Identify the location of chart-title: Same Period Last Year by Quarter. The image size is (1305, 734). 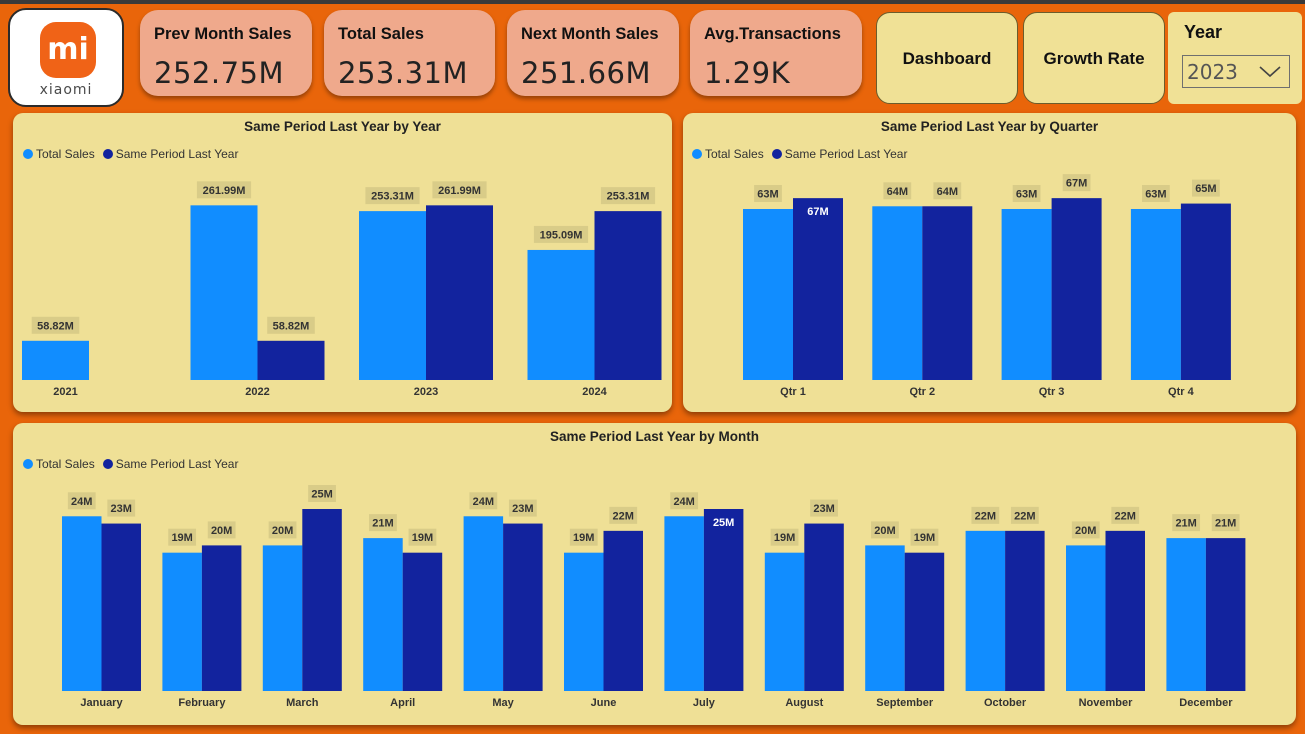
(989, 126).